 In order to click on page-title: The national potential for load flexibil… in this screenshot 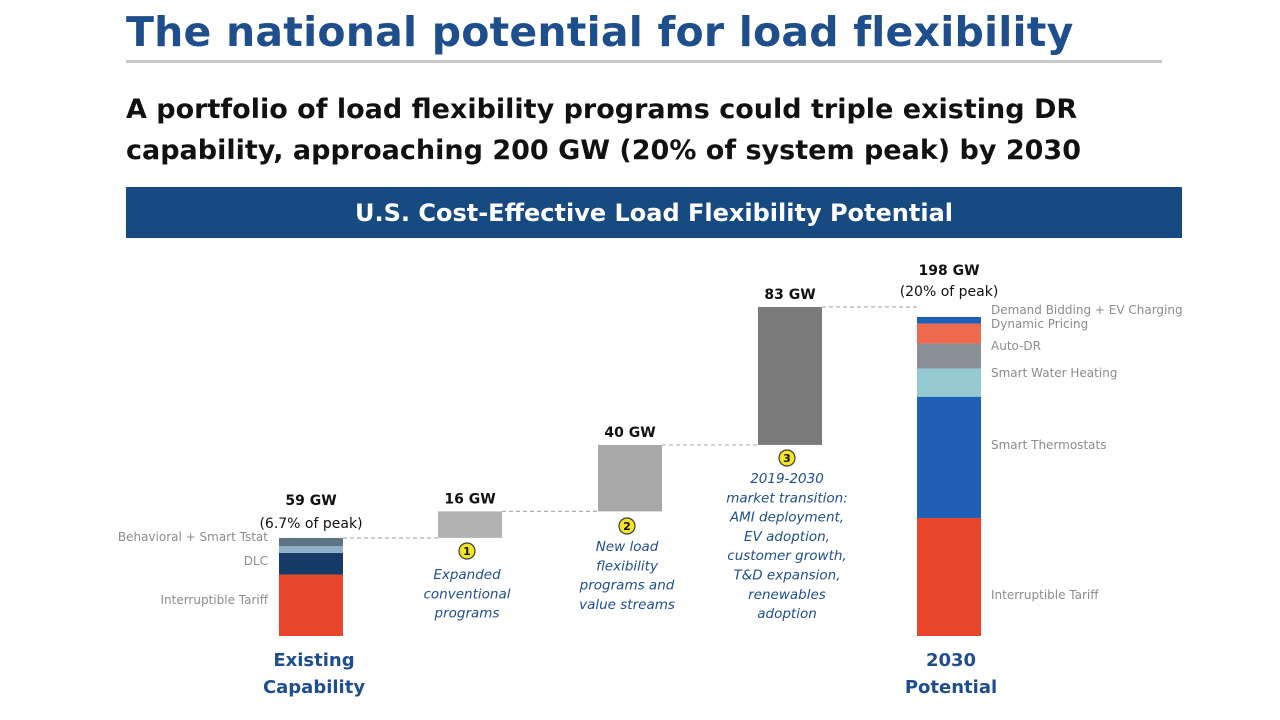, I will do `click(600, 32)`.